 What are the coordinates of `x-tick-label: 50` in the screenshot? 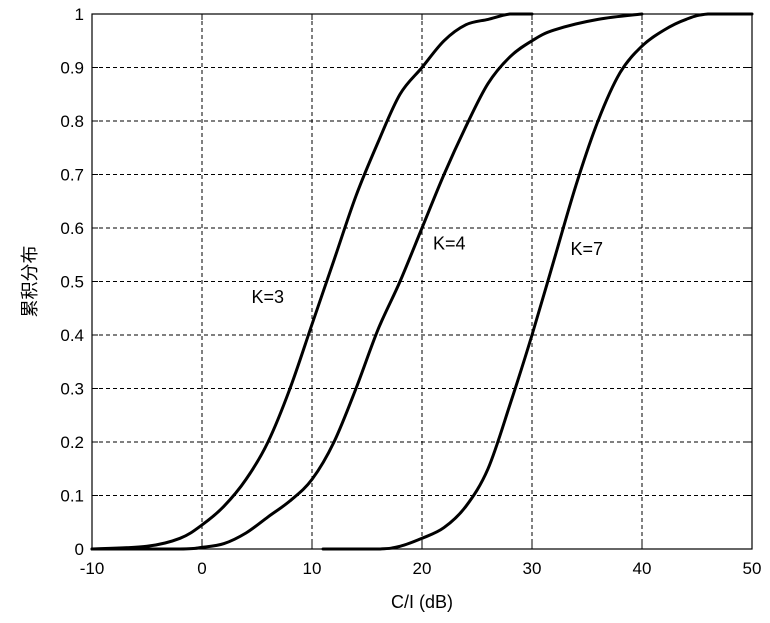 It's located at (752, 568).